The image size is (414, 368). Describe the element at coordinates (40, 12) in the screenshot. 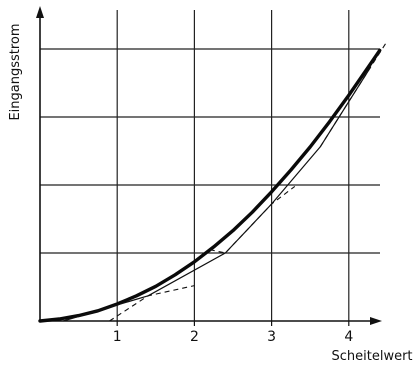

I see `y-axis-arrow` at that location.